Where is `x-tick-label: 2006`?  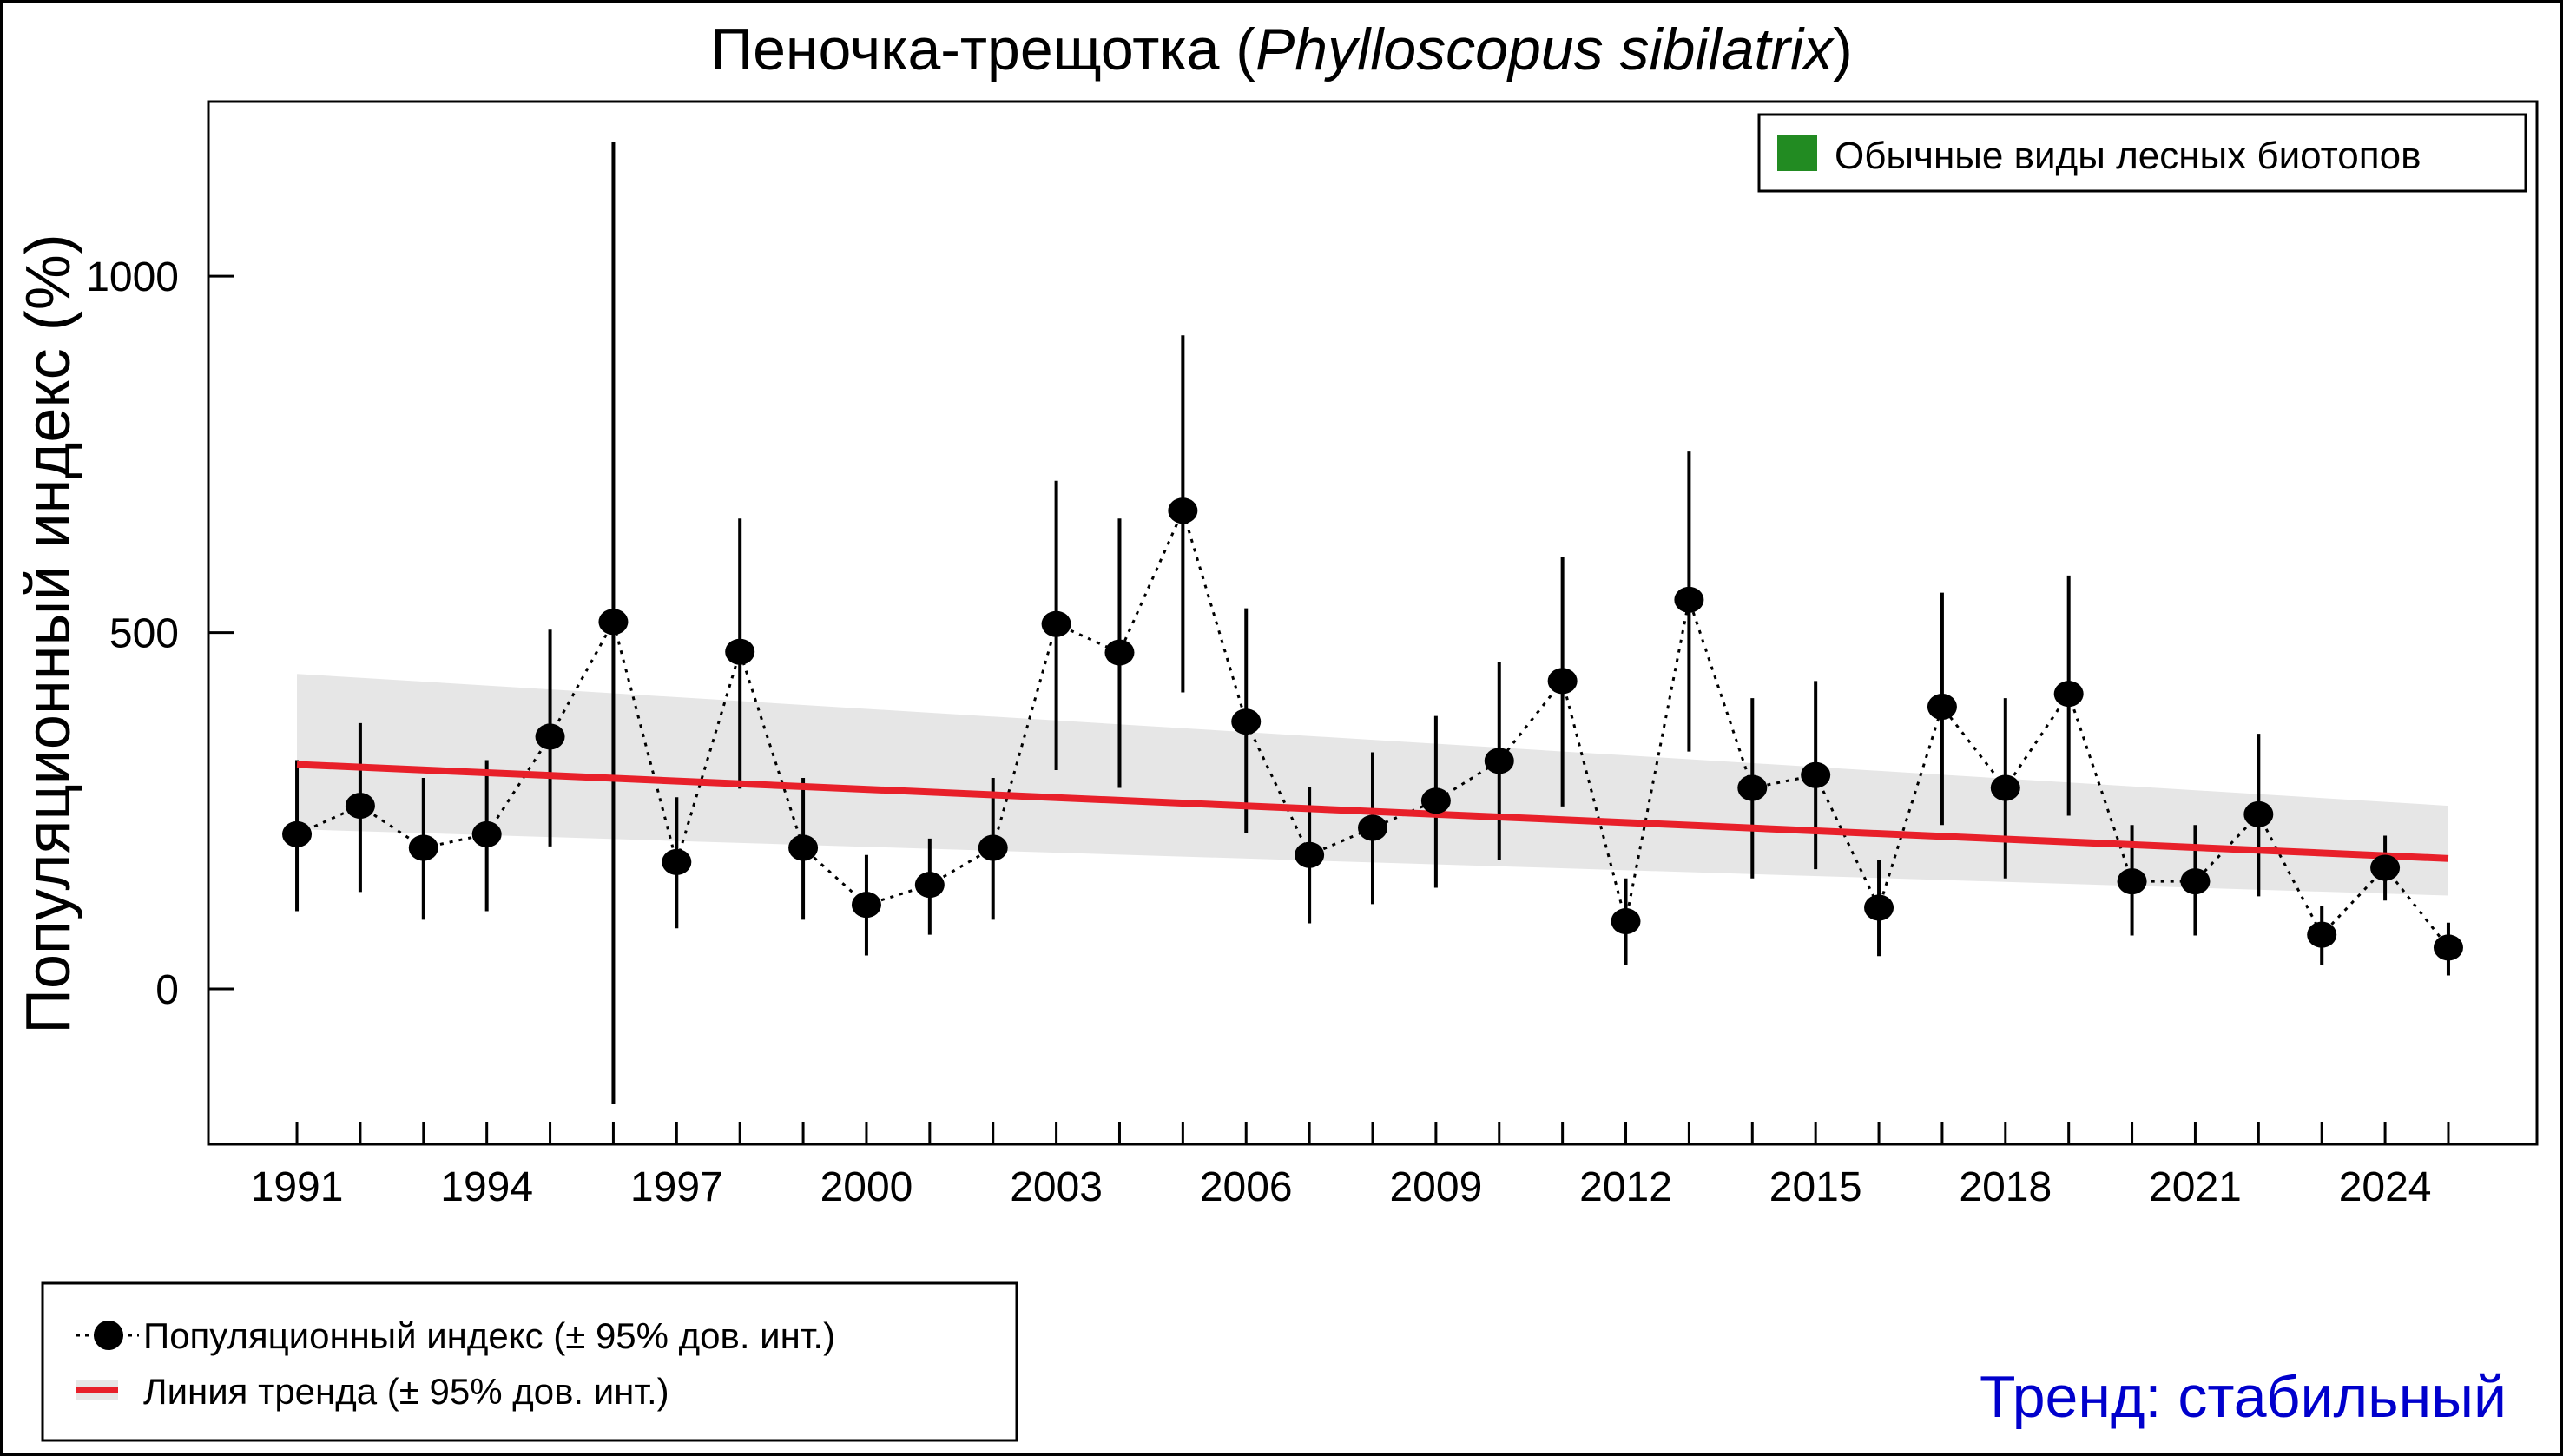
x-tick-label: 2006 is located at coordinates (1246, 1187).